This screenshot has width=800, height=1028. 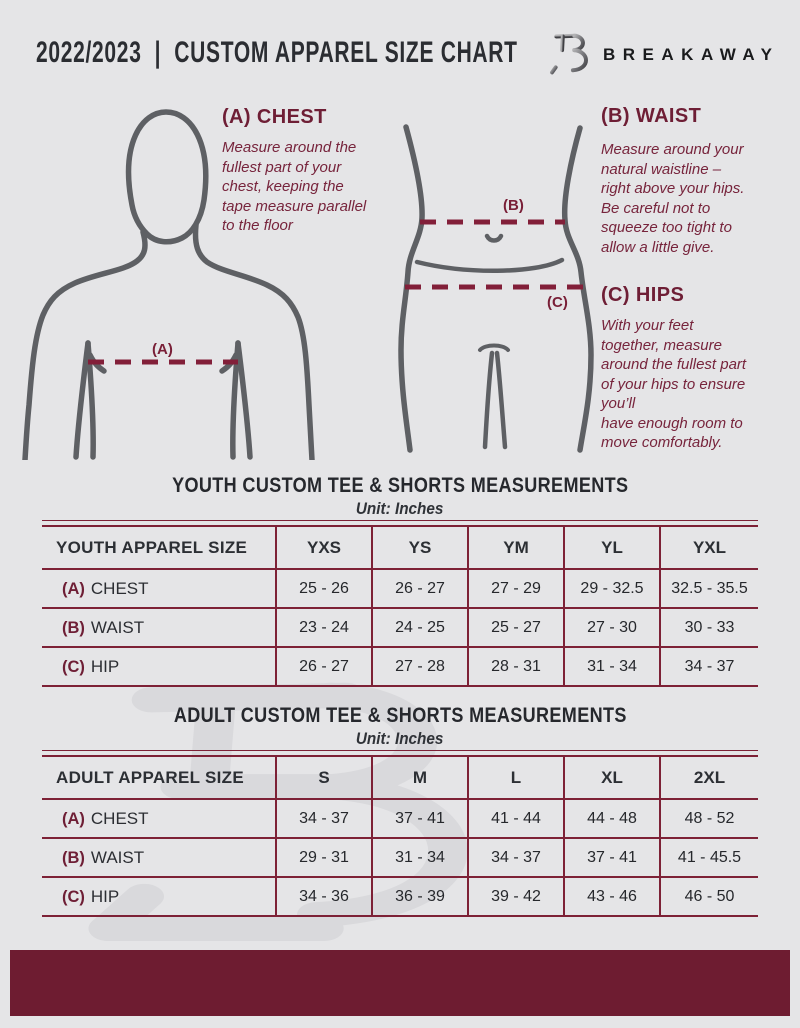 I want to click on table-header-row: YOUTH APPAREL SIZE YXS YS YM YL YXL, so click(x=400, y=548).